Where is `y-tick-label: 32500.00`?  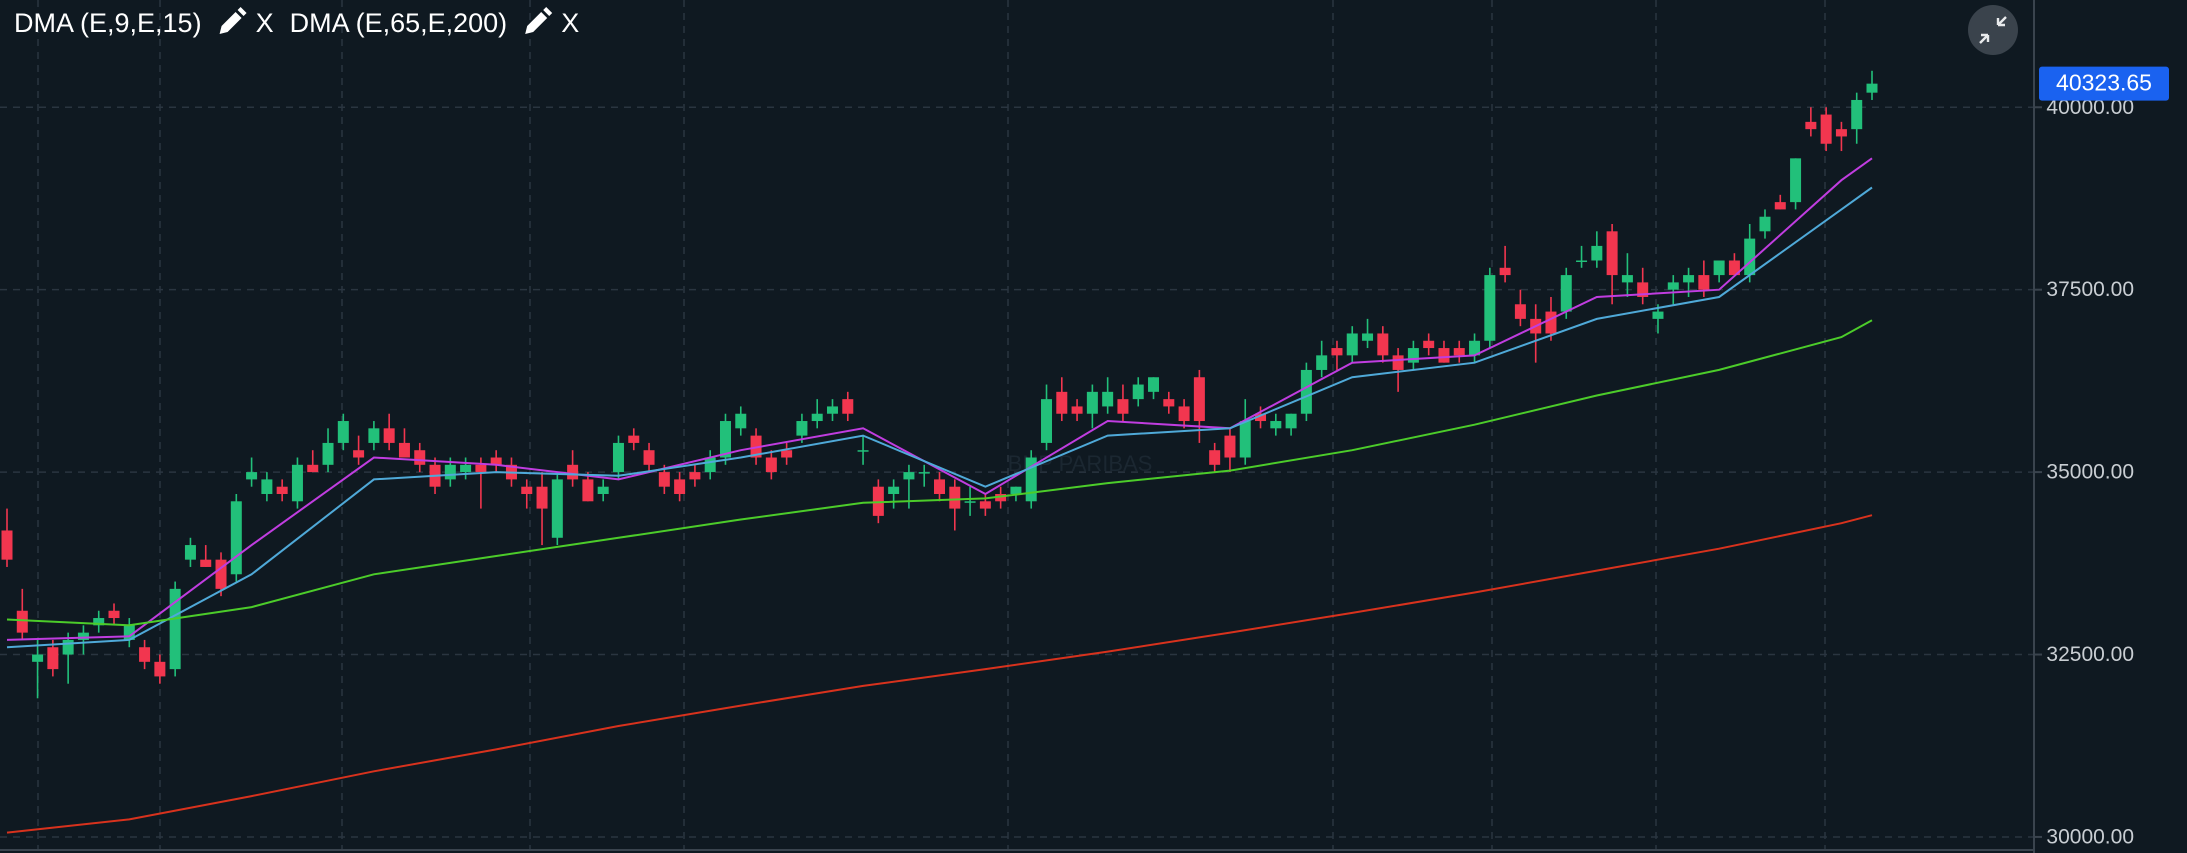
y-tick-label: 32500.00 is located at coordinates (2090, 654).